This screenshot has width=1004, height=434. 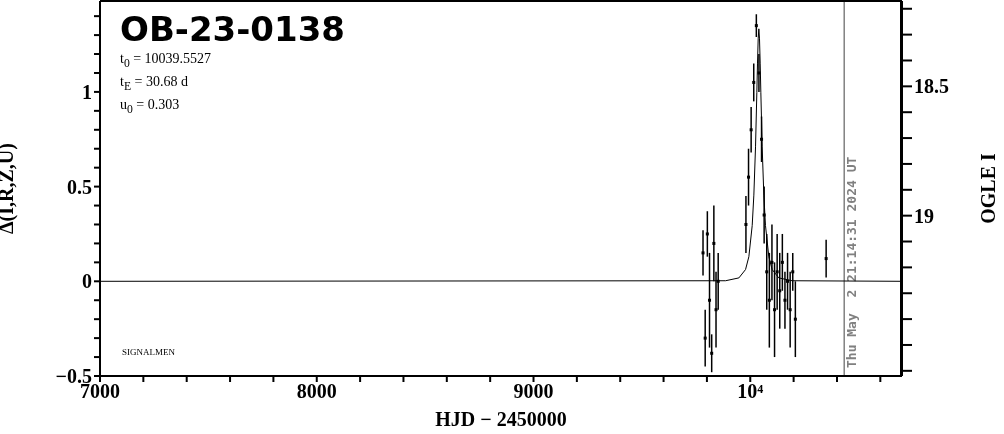 What do you see at coordinates (150, 106) in the screenshot?
I see `annotation: u$_{0}$ = 0.303` at bounding box center [150, 106].